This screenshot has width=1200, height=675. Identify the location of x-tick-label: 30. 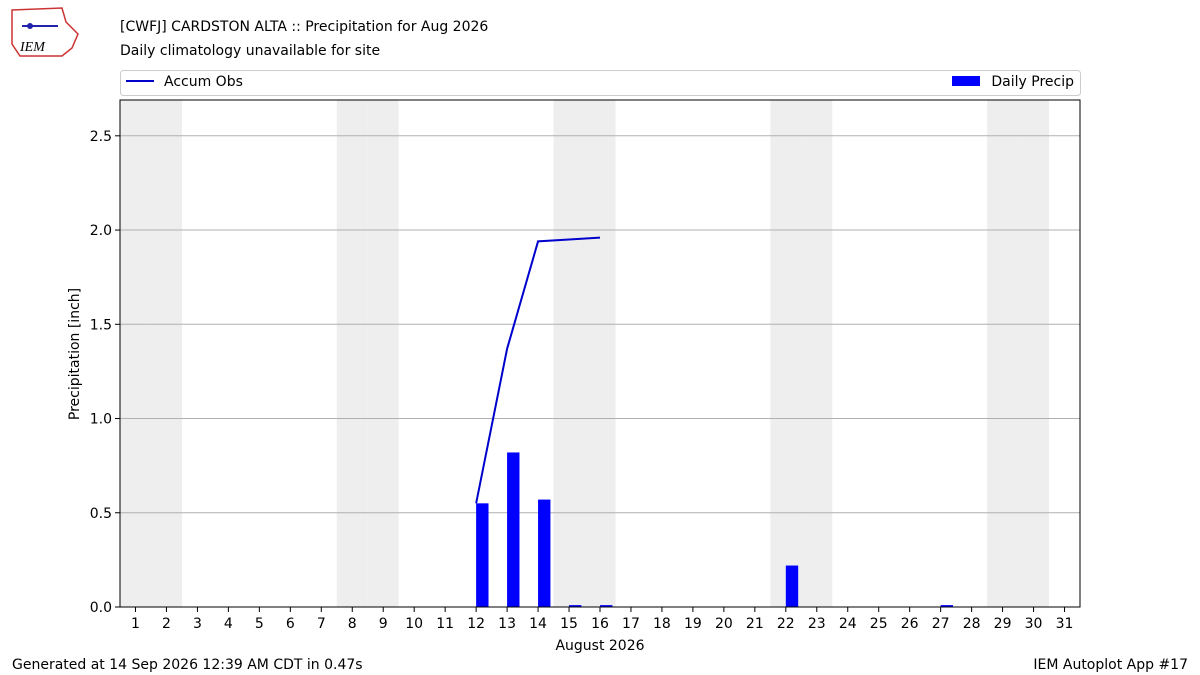
(1034, 624).